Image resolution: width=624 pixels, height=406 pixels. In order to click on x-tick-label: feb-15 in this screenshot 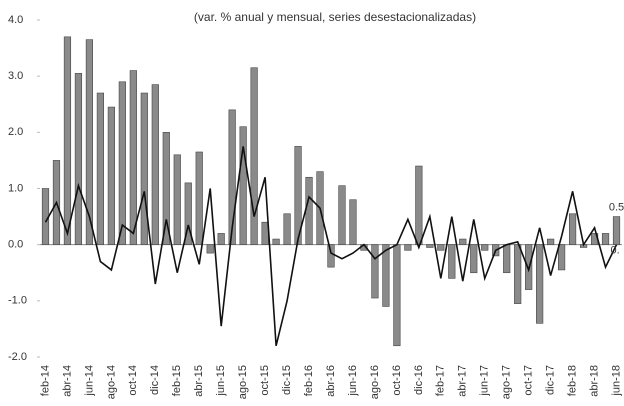, I will do `click(177, 380)`.